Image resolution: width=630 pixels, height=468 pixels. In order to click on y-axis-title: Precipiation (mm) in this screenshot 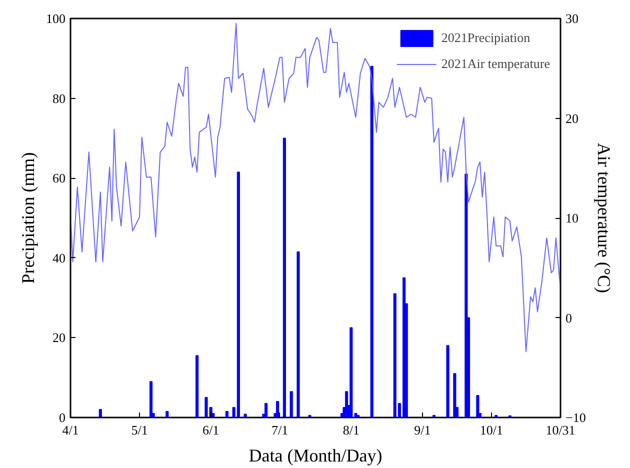, I will do `click(28, 218)`.